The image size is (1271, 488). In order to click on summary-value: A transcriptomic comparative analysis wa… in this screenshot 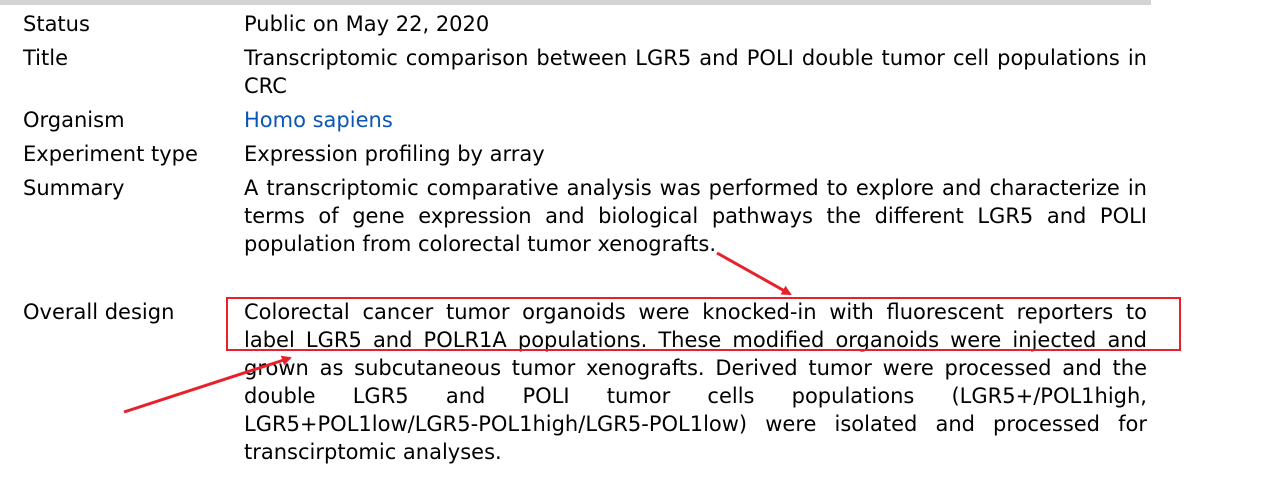, I will do `click(695, 216)`.